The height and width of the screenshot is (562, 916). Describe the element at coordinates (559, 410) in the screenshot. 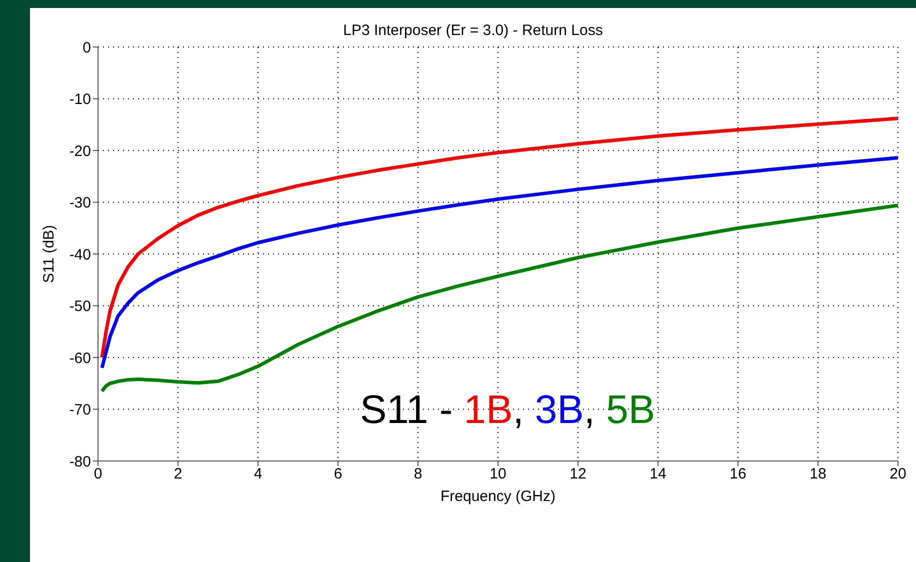

I see `text: 3B` at that location.